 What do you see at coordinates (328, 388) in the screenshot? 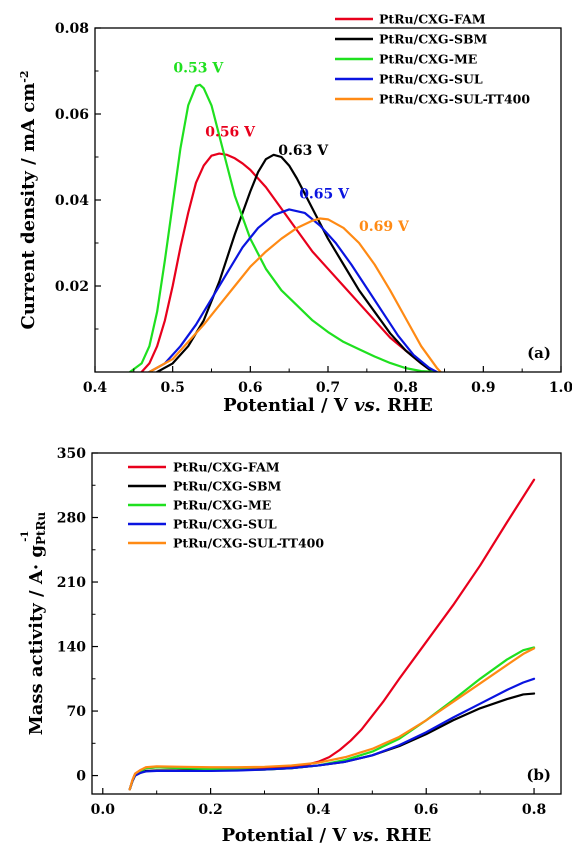
I see `x-tick-label: 0.7` at bounding box center [328, 388].